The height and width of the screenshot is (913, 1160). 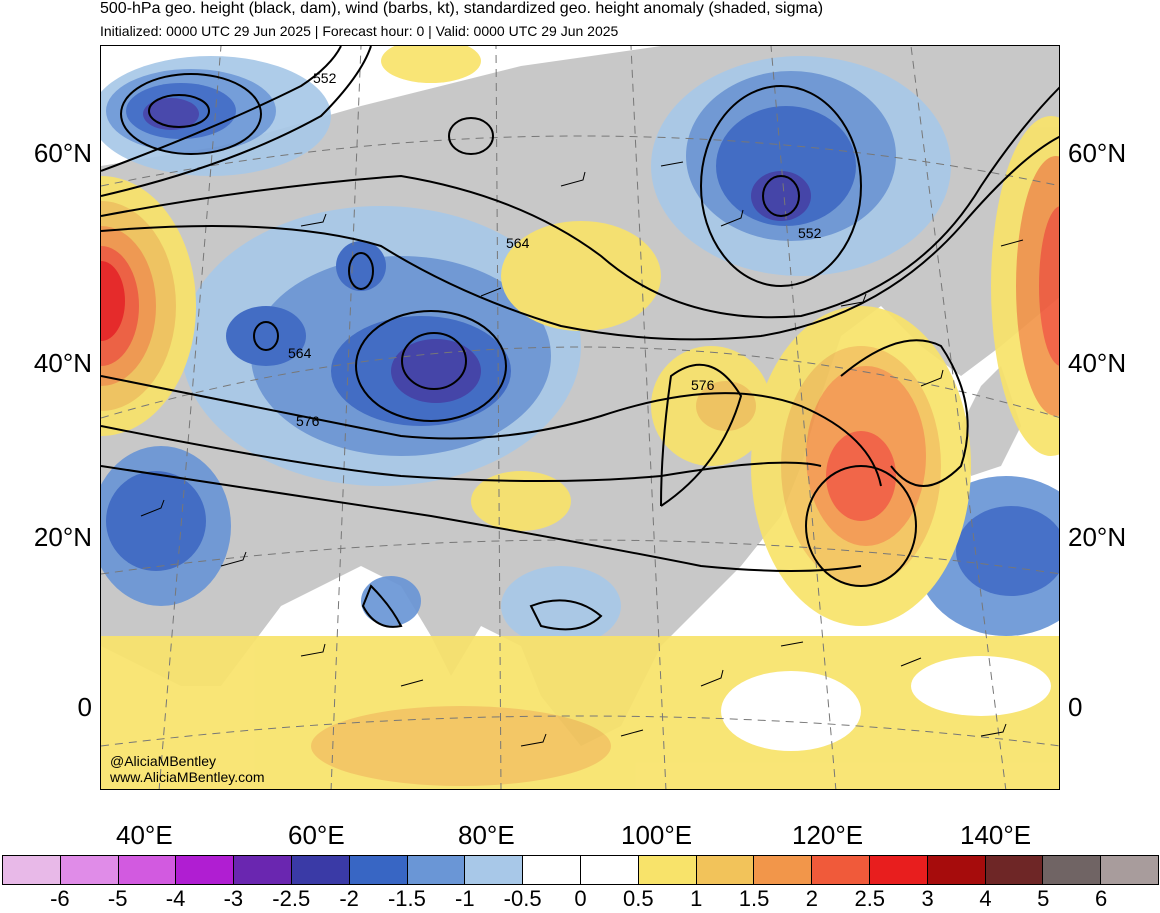 What do you see at coordinates (522, 898) in the screenshot?
I see `colorbar-tick-label: -0.5` at bounding box center [522, 898].